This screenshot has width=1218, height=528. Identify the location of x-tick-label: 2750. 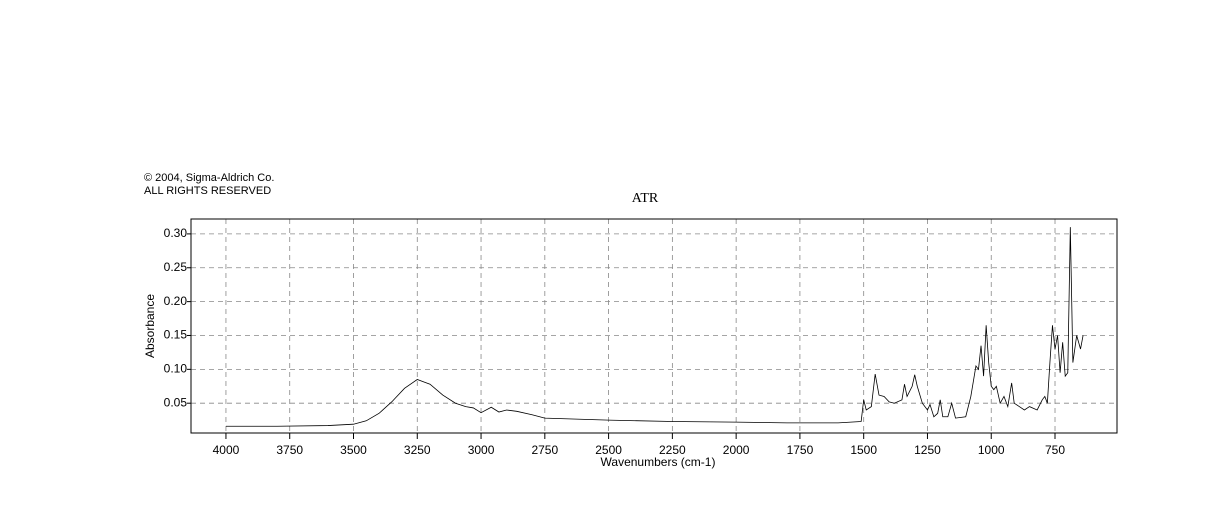
(544, 450).